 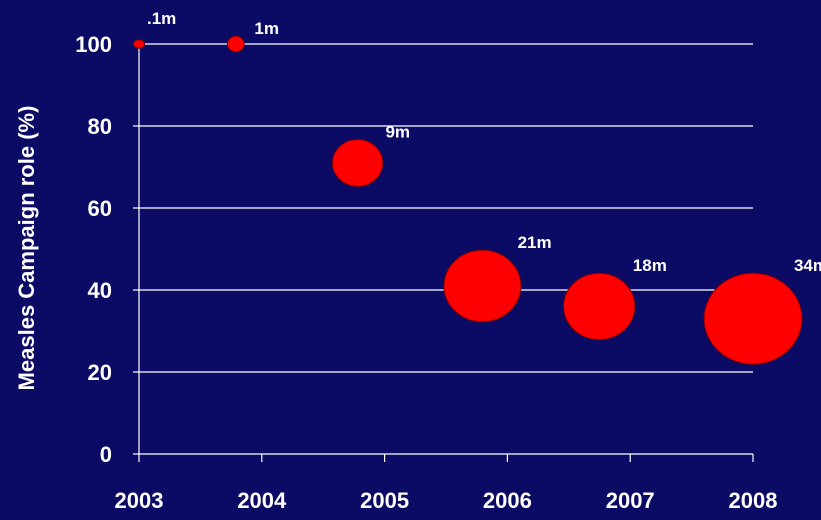 What do you see at coordinates (139, 500) in the screenshot?
I see `x-tick-label: 2003` at bounding box center [139, 500].